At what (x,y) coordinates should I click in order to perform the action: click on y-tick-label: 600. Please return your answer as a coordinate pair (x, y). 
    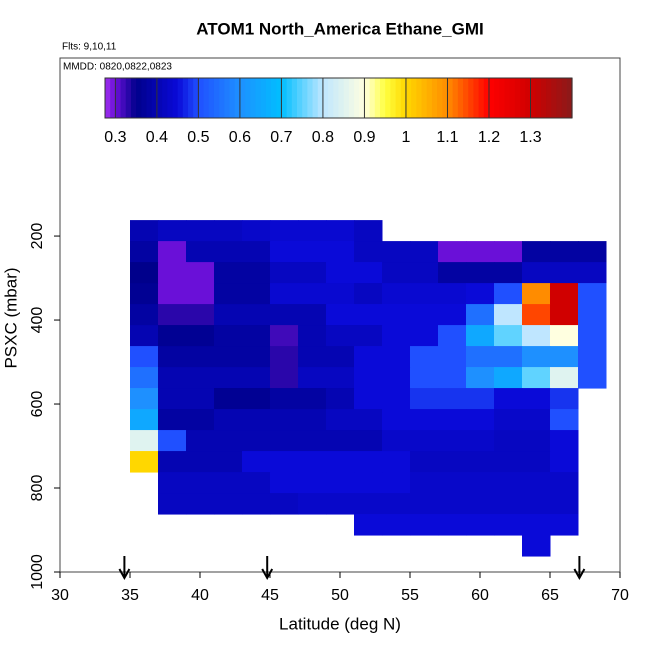
    Looking at the image, I should click on (37, 404).